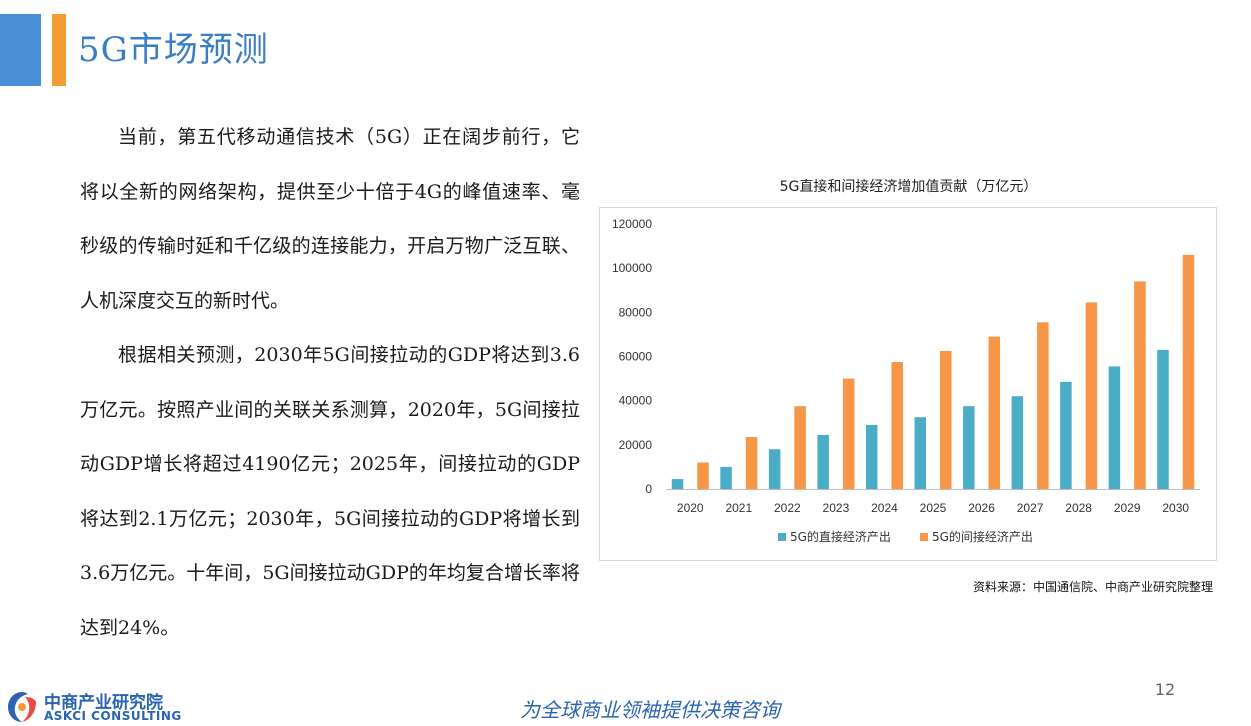  I want to click on x-tick-label: 2030, so click(1175, 508).